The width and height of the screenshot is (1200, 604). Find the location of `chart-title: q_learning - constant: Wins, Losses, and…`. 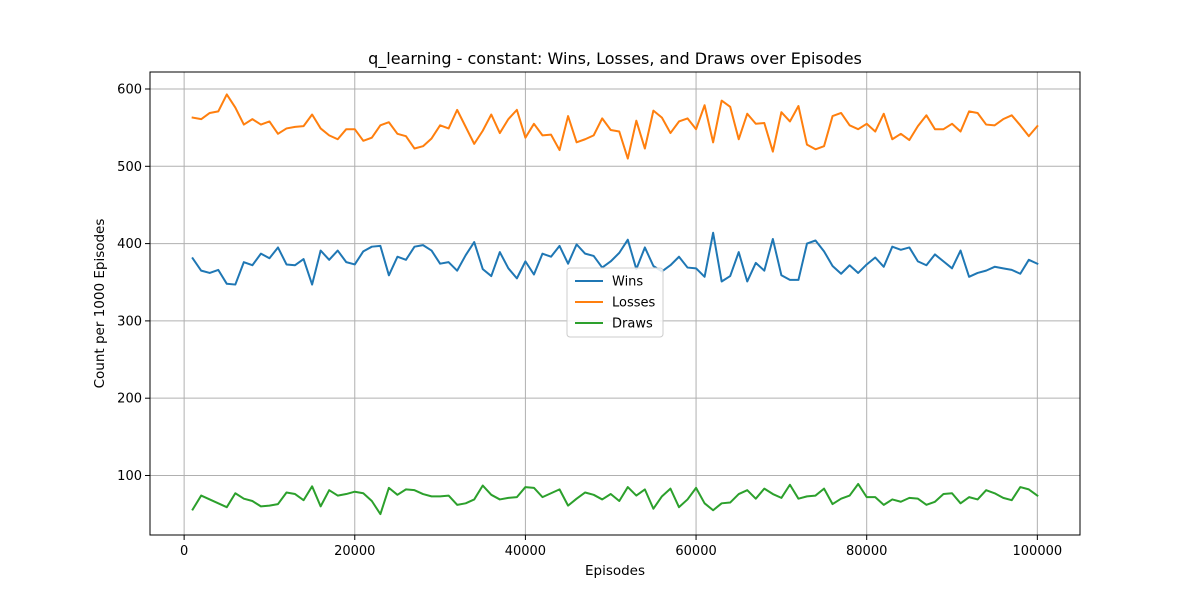

chart-title: q_learning - constant: Wins, Losses, and… is located at coordinates (615, 59).